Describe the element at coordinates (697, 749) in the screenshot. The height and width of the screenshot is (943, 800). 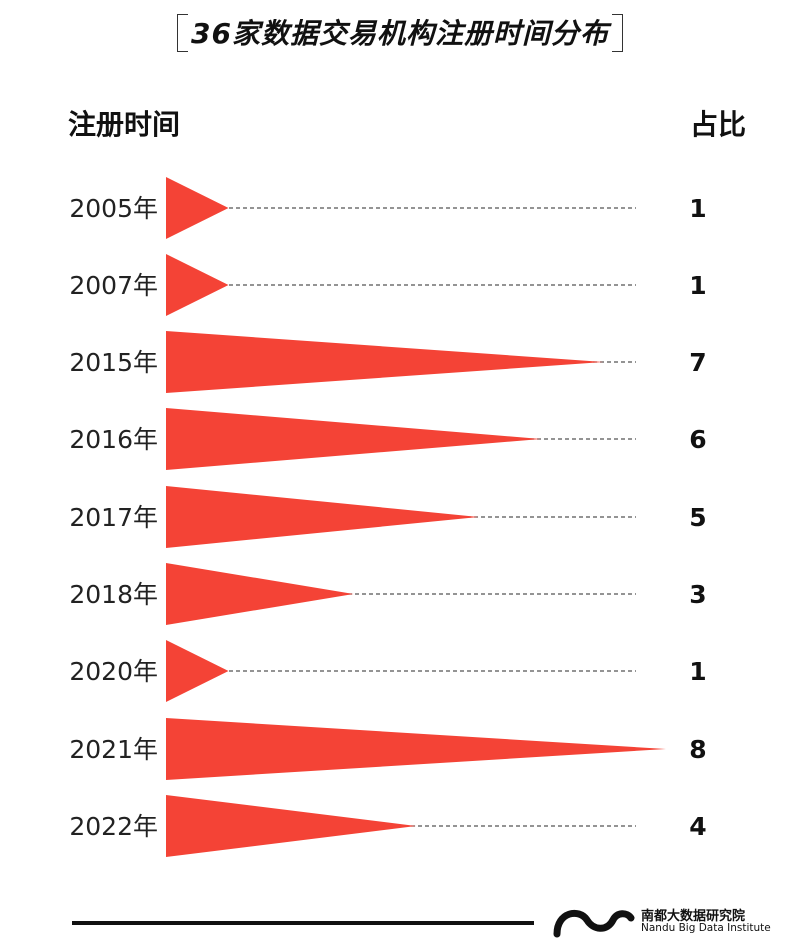
I see `value-label: 8` at that location.